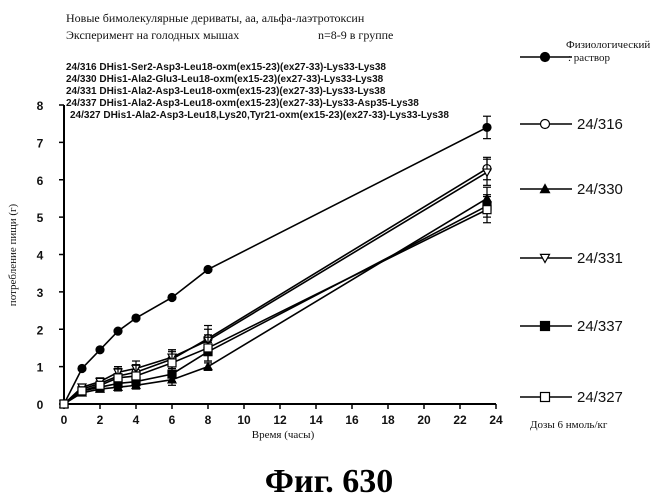 This screenshot has width=658, height=500. What do you see at coordinates (283, 435) in the screenshot?
I see `x-axis-label: Время (часы)` at bounding box center [283, 435].